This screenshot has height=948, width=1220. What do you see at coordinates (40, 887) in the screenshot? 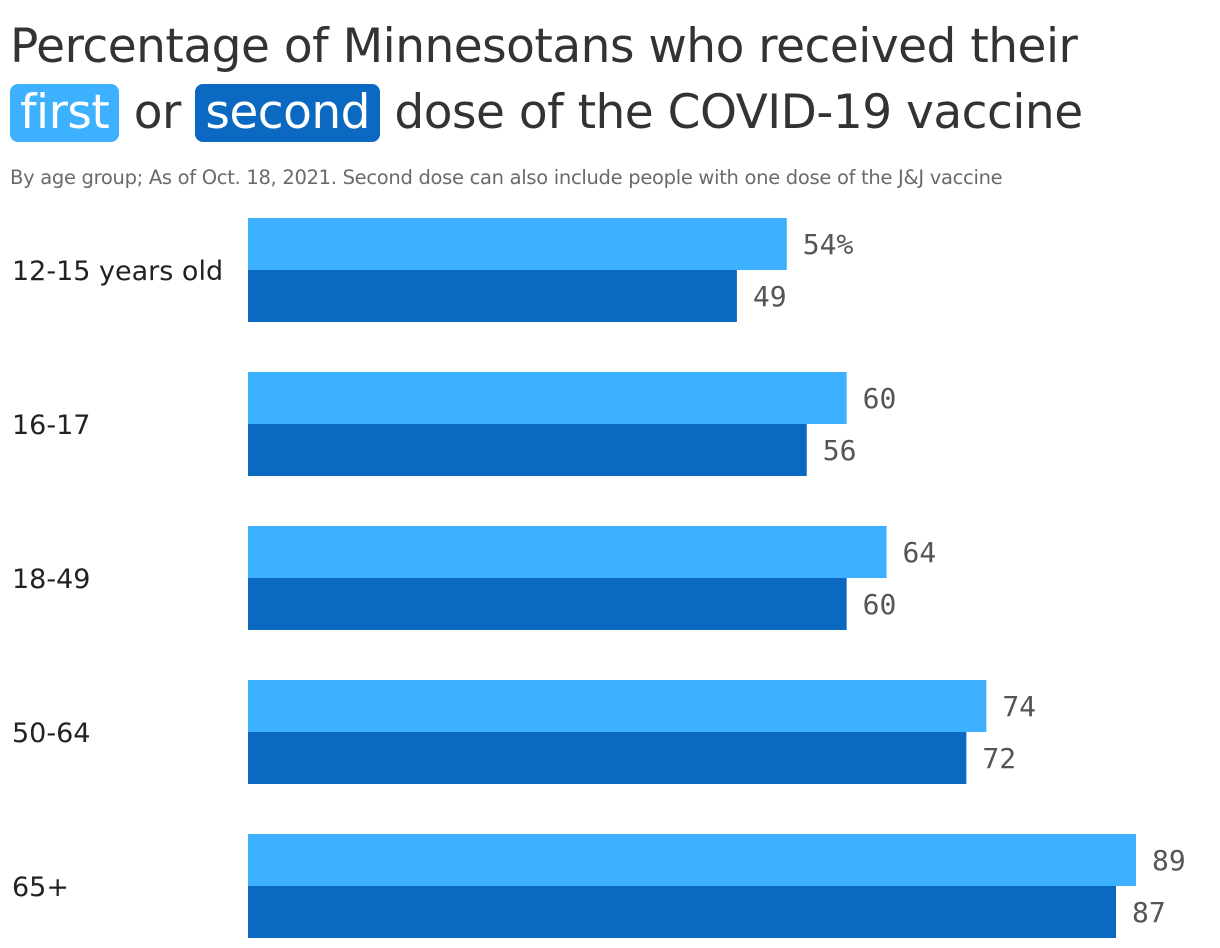
I see `category-label: 65+` at bounding box center [40, 887].